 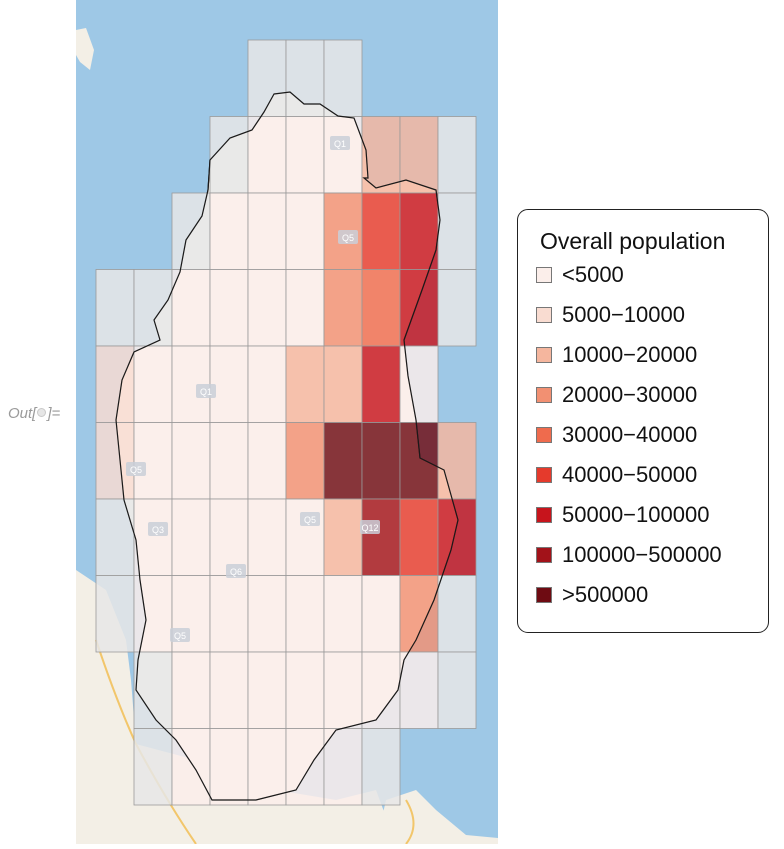 What do you see at coordinates (610, 315) in the screenshot?
I see `legend-item: 5000−10000` at bounding box center [610, 315].